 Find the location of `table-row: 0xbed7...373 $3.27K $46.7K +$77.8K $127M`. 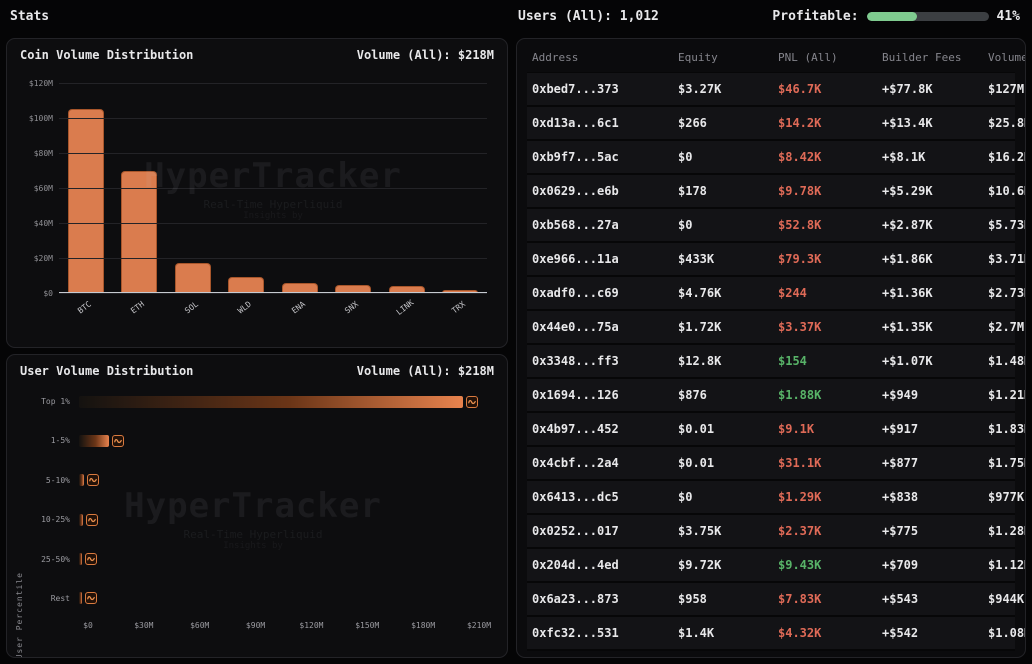

table-row: 0xbed7...373 $3.27K $46.7K +$77.8K $127M is located at coordinates (775, 89).